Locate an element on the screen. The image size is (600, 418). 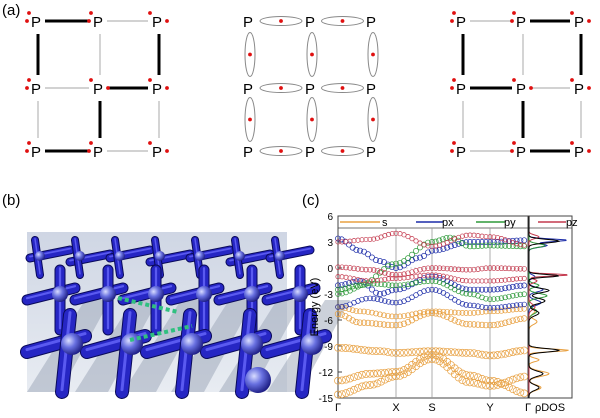
px-band is located at coordinates (431, 298).